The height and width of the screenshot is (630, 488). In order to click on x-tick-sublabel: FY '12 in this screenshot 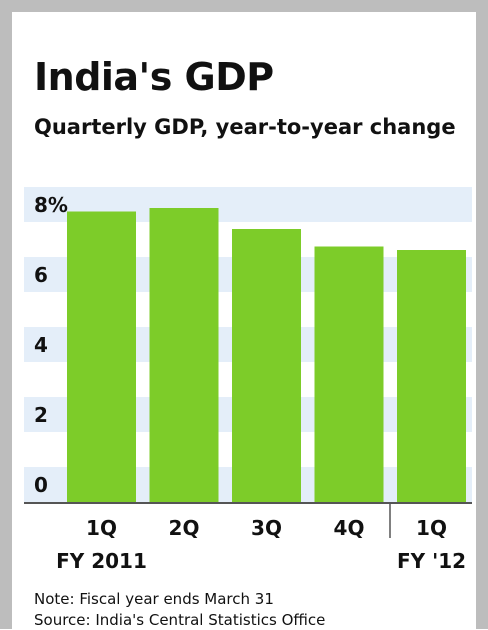, I will do `click(431, 561)`.